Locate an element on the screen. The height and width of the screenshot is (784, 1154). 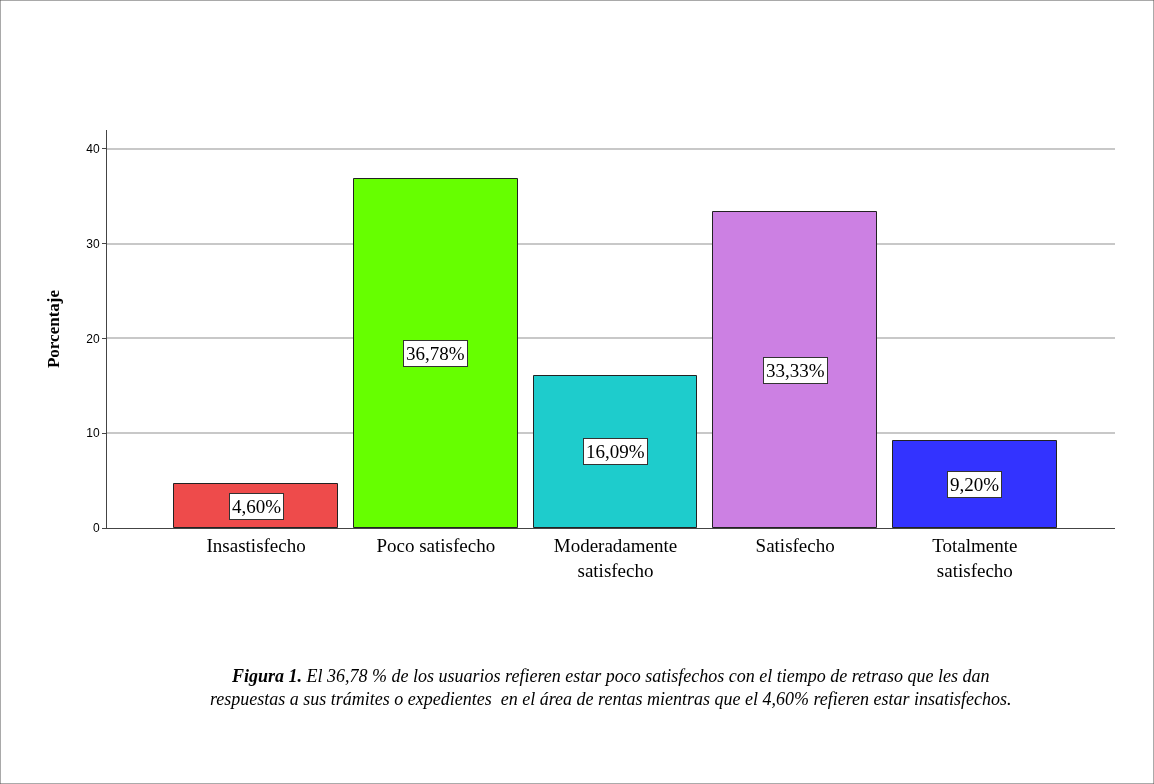
x-tick-label: Poco satisfecho is located at coordinates (436, 545).